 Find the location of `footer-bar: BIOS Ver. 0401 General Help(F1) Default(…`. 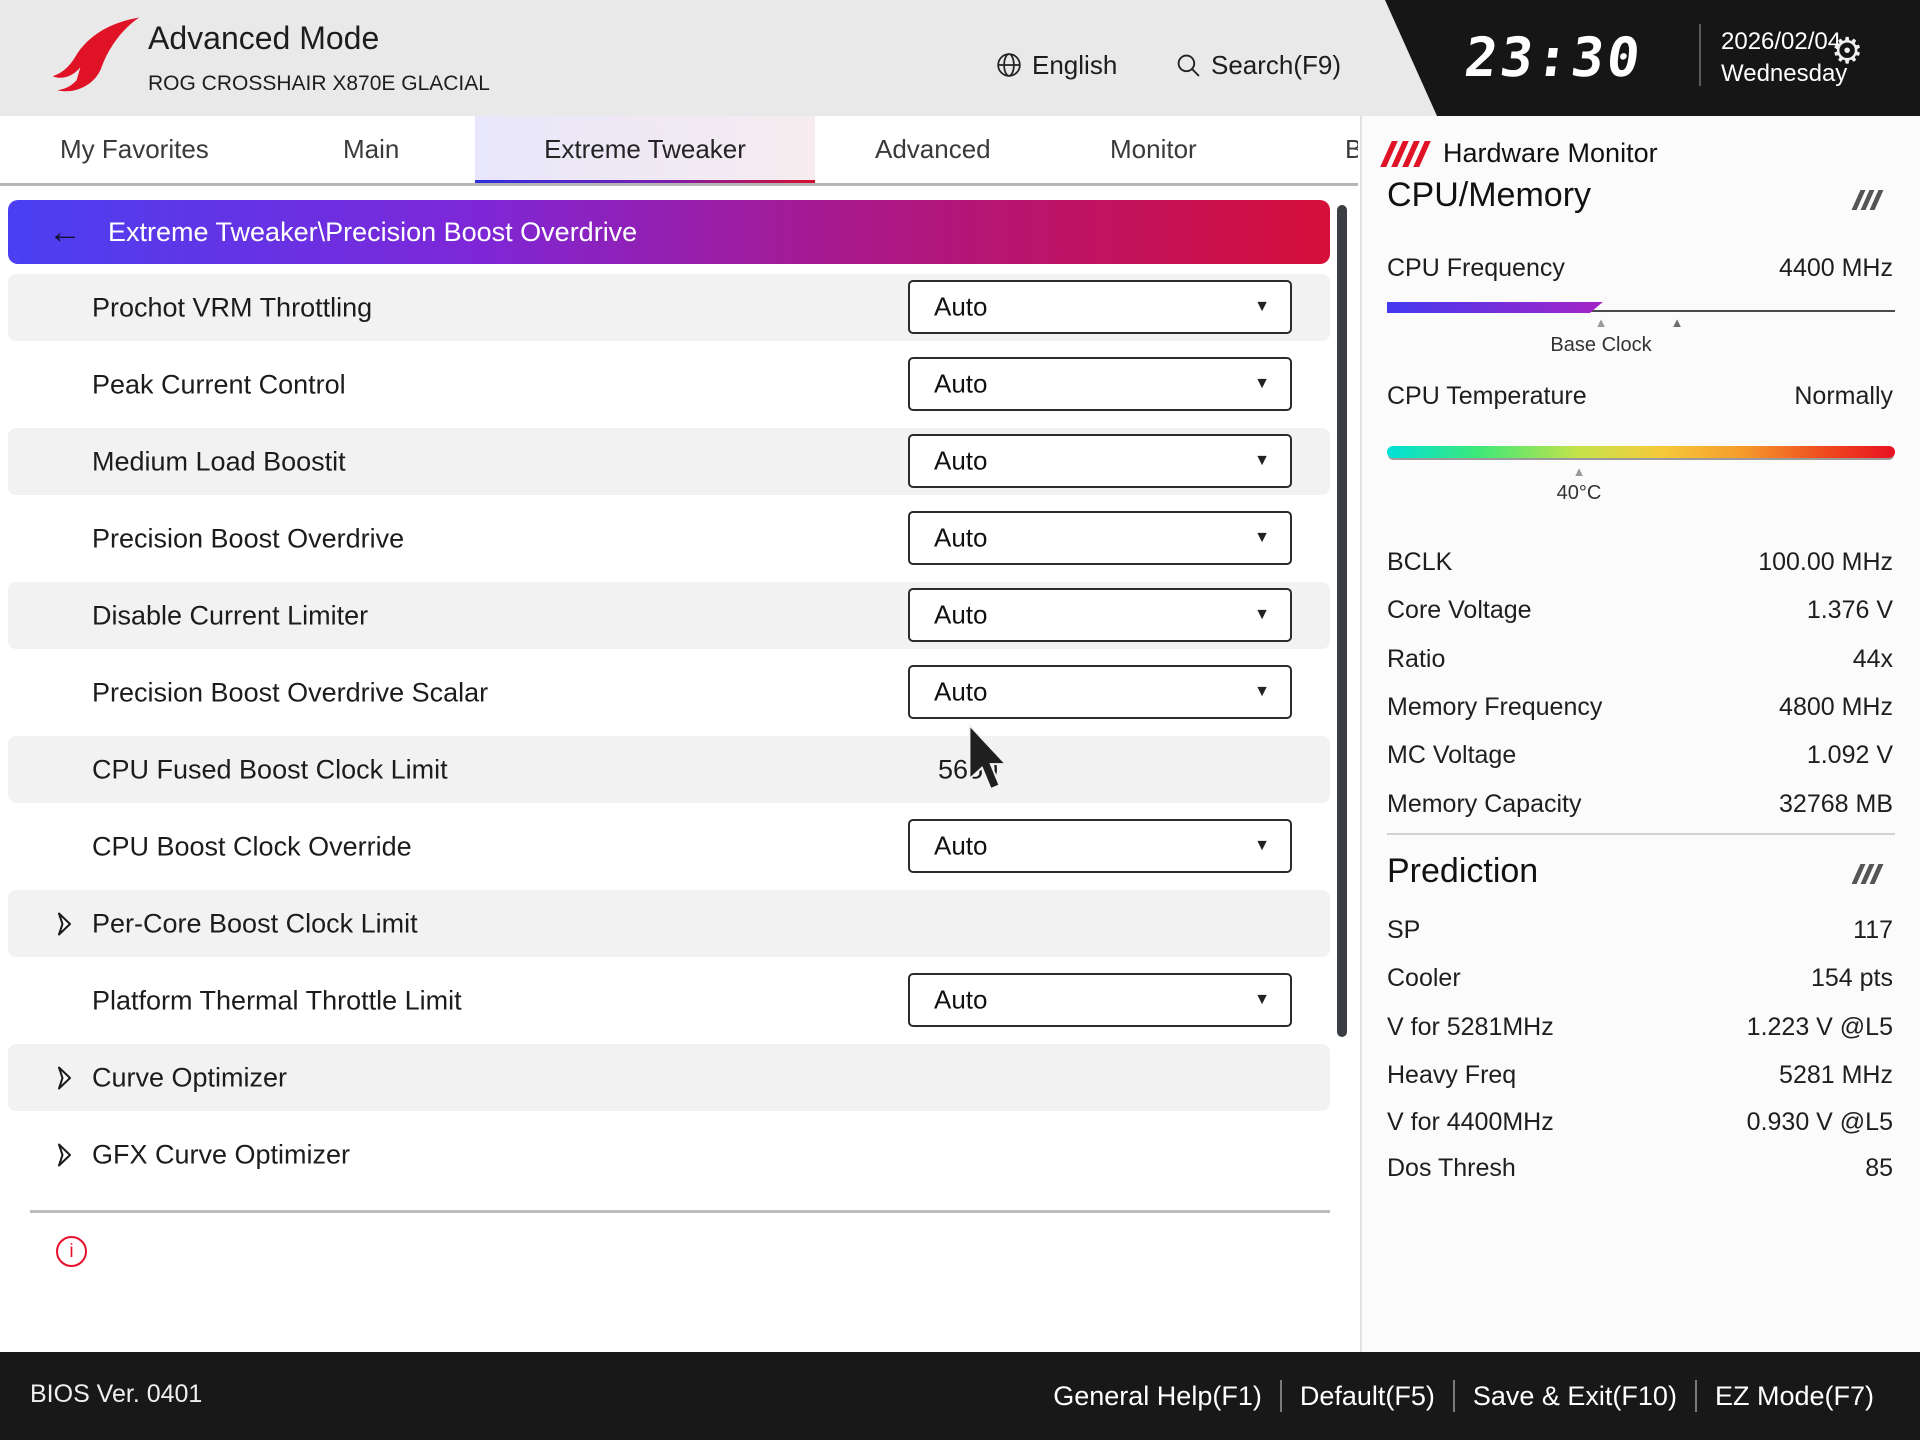

footer-bar: BIOS Ver. 0401 General Help(F1) Default(… is located at coordinates (960, 1396).